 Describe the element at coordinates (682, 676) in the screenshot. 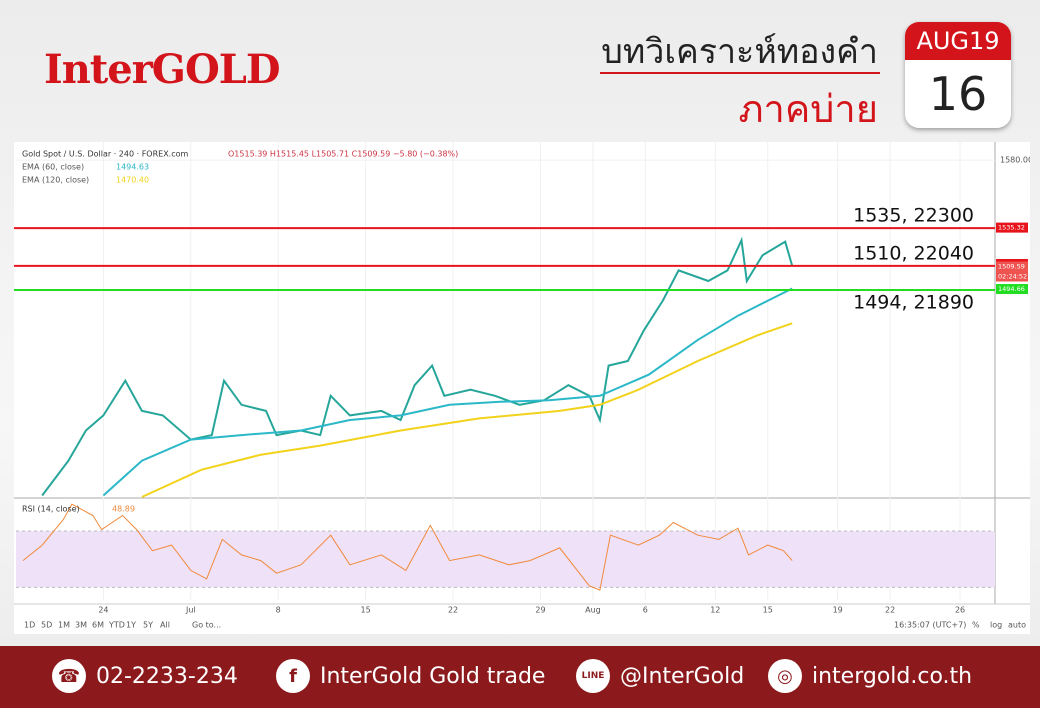

I see `line-text: @InterGold` at that location.